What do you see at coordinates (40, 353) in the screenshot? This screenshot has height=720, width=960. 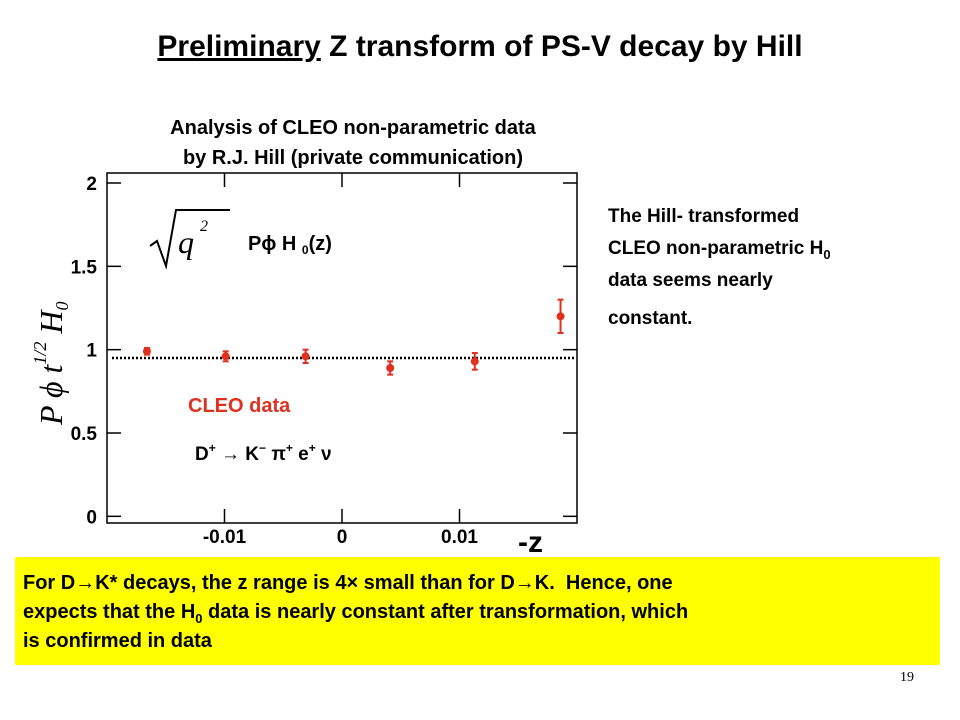 I see `y-label-sup: 1/2` at bounding box center [40, 353].